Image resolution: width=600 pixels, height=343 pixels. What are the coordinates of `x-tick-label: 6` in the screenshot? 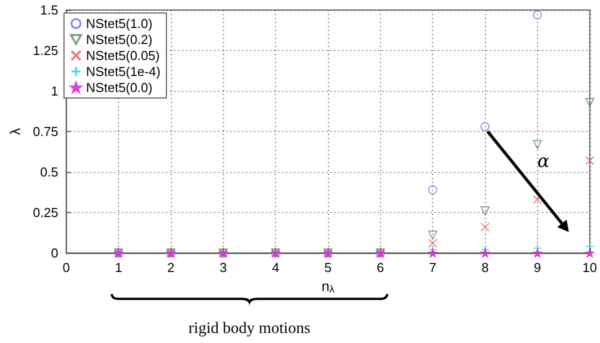 It's located at (380, 267).